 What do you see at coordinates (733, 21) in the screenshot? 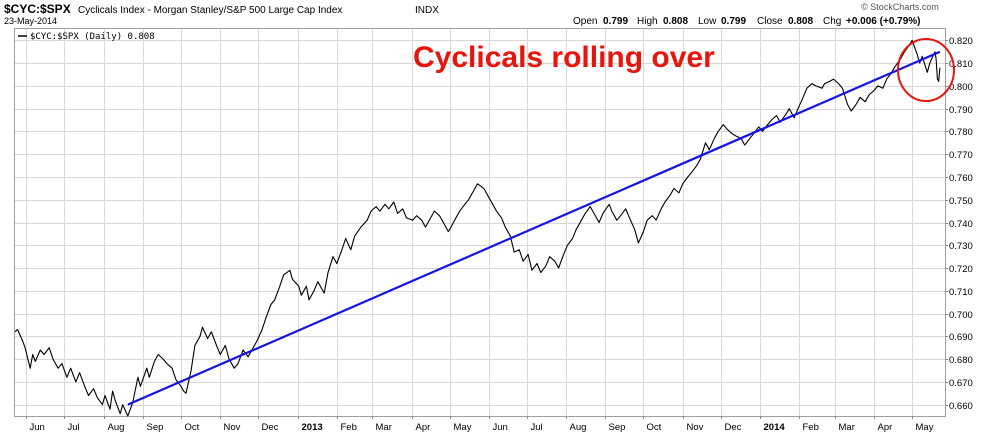
I see `low-value: 0.799` at bounding box center [733, 21].